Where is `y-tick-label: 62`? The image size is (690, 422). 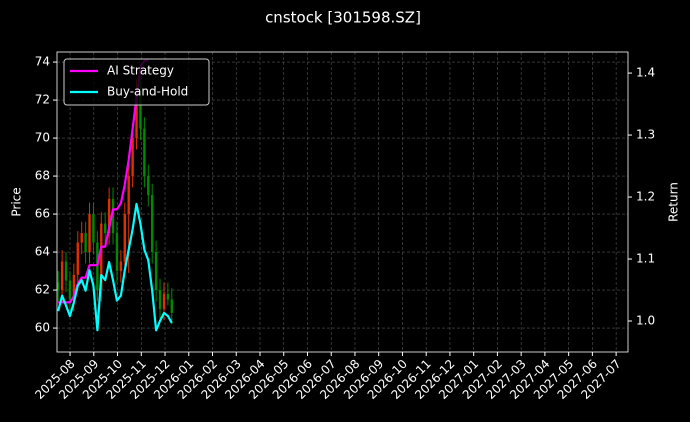
y-tick-label: 62 is located at coordinates (42, 290).